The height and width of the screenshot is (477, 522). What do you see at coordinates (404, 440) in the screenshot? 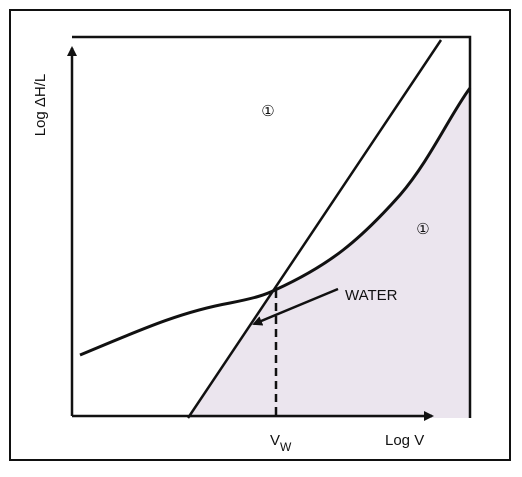
I see `x-axis-label: Log V` at bounding box center [404, 440].